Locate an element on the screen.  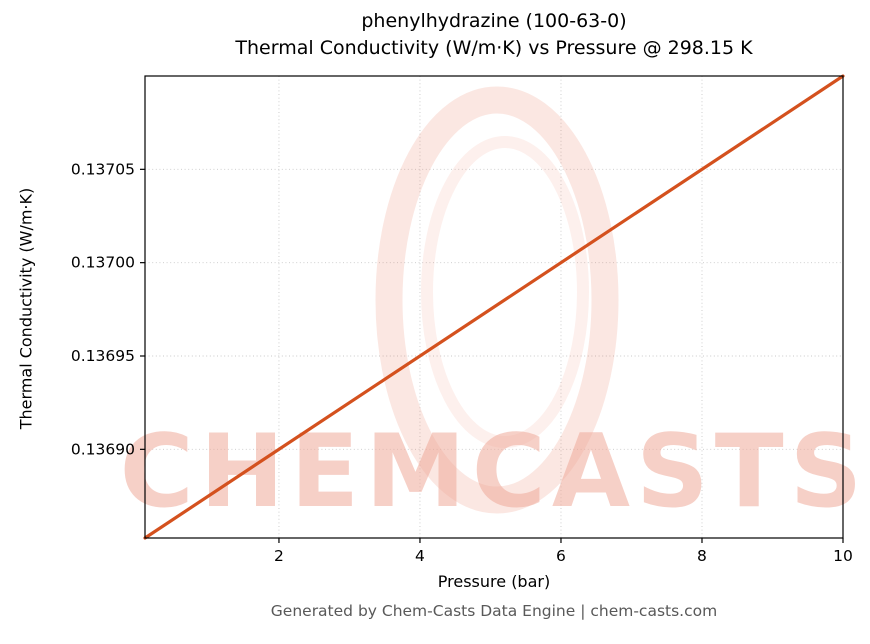
x-tick-label: 6 is located at coordinates (561, 556).